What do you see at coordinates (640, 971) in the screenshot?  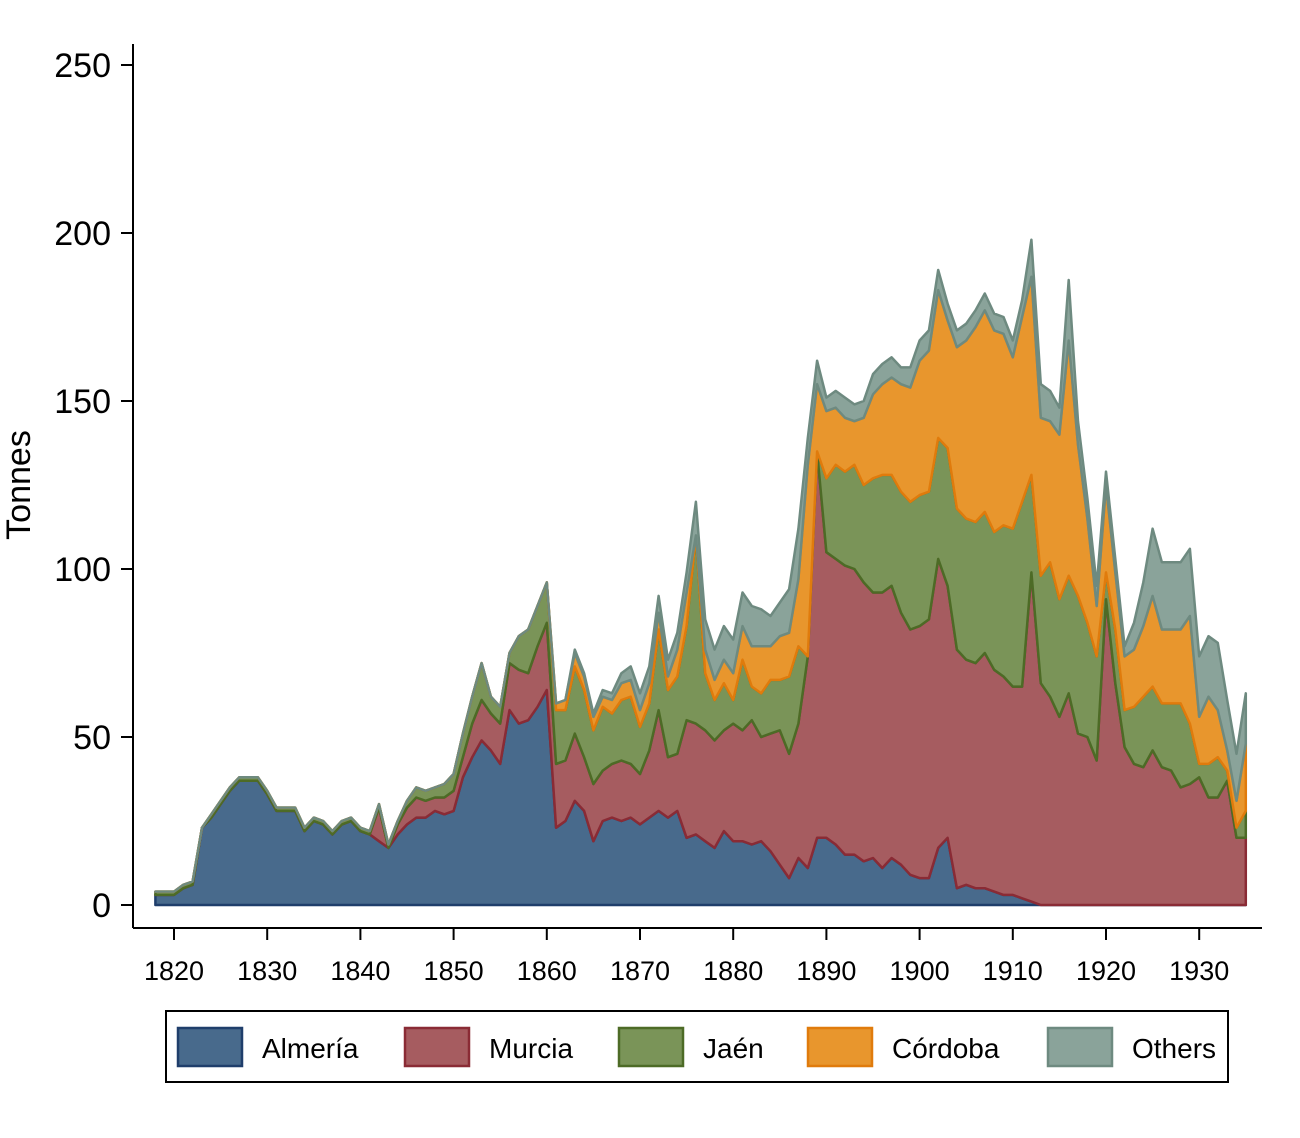 I see `x-tick-label: 1870` at bounding box center [640, 971].